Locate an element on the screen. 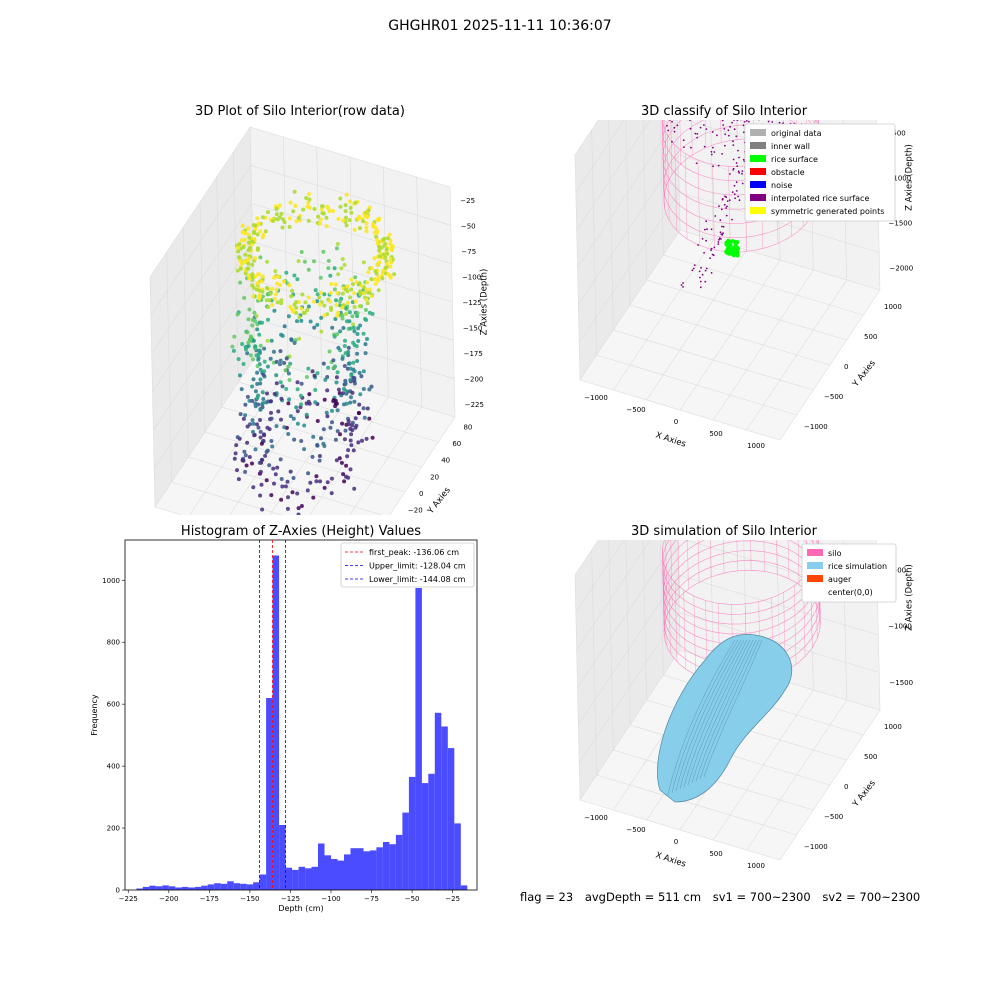 This screenshot has height=1000, width=1000. figure-title: GHGHR01 2025-11-11 10:36:07 is located at coordinates (500, 26).